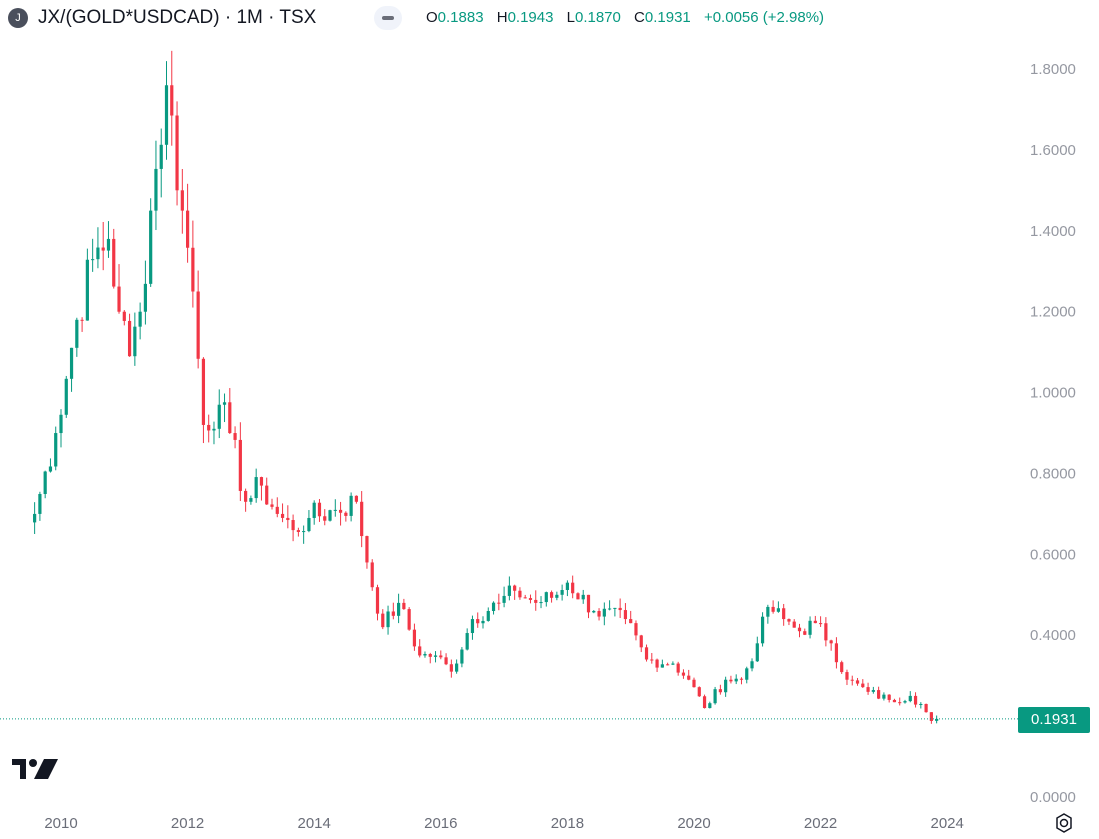 This screenshot has width=1099, height=839. I want to click on open-label: O, so click(432, 17).